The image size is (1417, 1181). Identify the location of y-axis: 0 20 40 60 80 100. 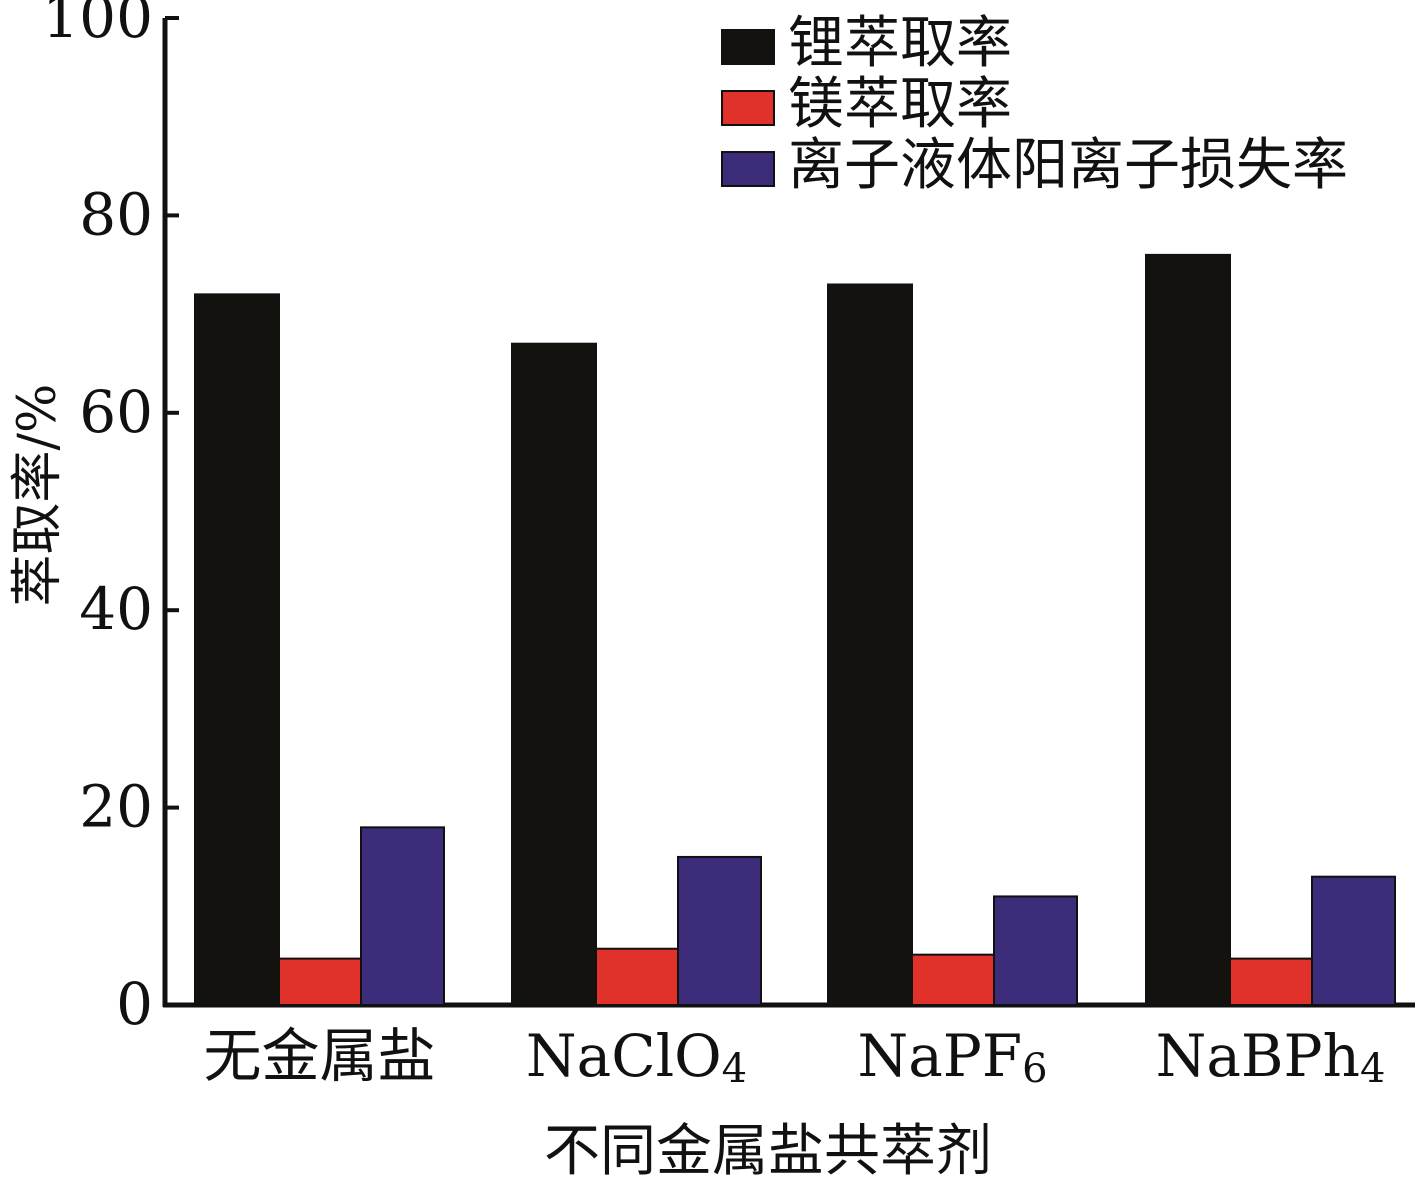
(110, 519).